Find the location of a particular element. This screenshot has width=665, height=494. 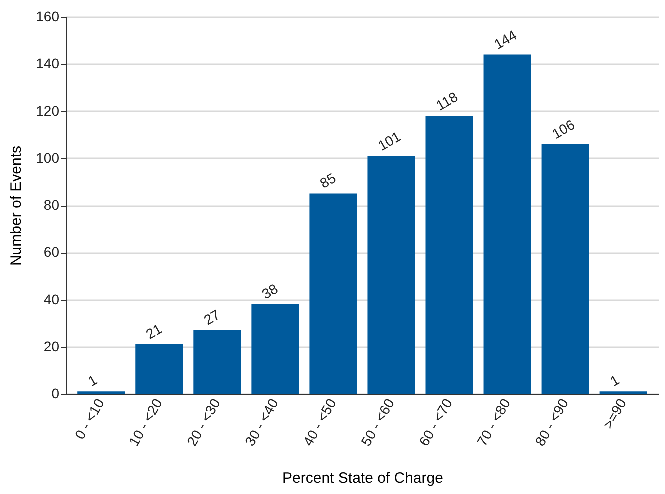

data-label: 21 is located at coordinates (154, 331).